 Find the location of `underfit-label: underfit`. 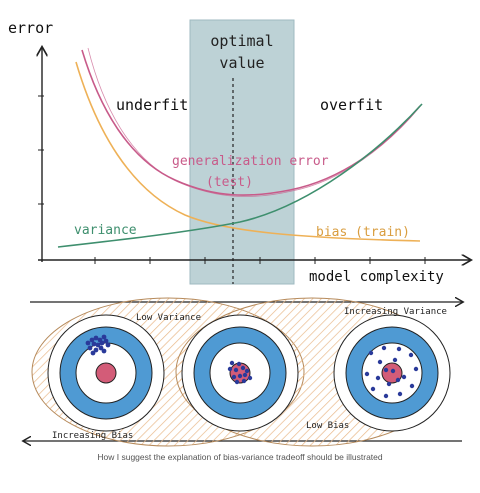

underfit-label: underfit is located at coordinates (152, 105).